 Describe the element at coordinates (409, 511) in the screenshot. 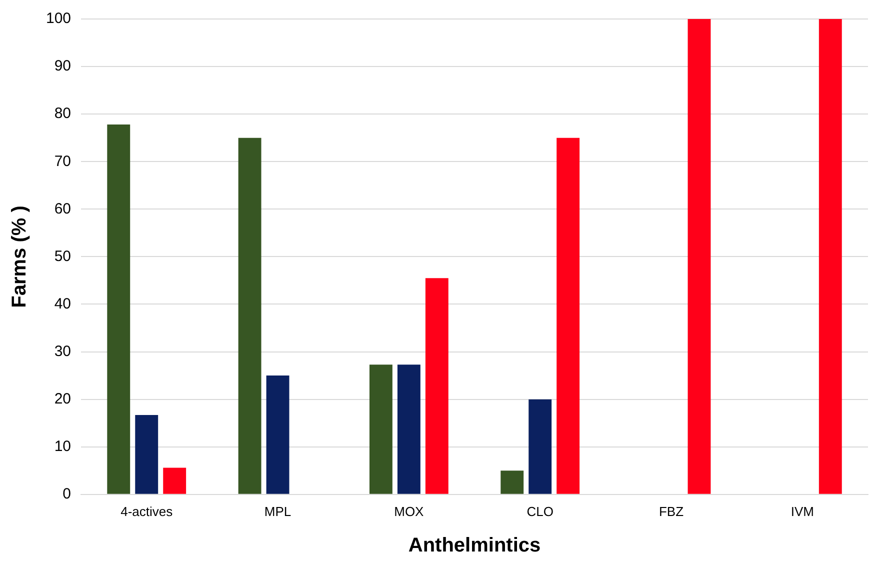

I see `x-tick-label: MOX` at that location.